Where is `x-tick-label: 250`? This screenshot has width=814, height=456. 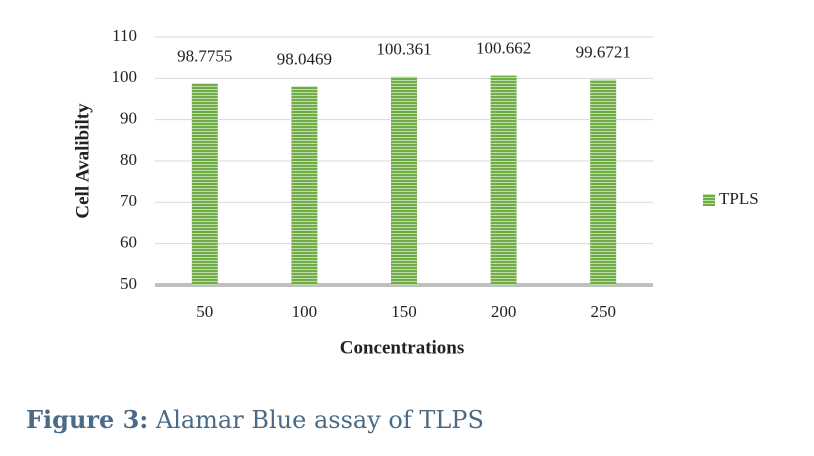
x-tick-label: 250 is located at coordinates (603, 311).